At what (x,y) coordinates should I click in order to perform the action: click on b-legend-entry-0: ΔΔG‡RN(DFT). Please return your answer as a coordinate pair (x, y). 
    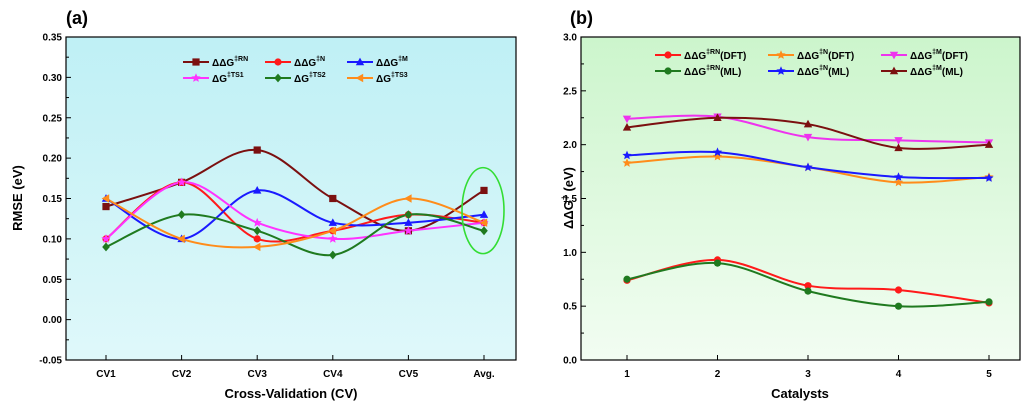
    Looking at the image, I should click on (700, 55).